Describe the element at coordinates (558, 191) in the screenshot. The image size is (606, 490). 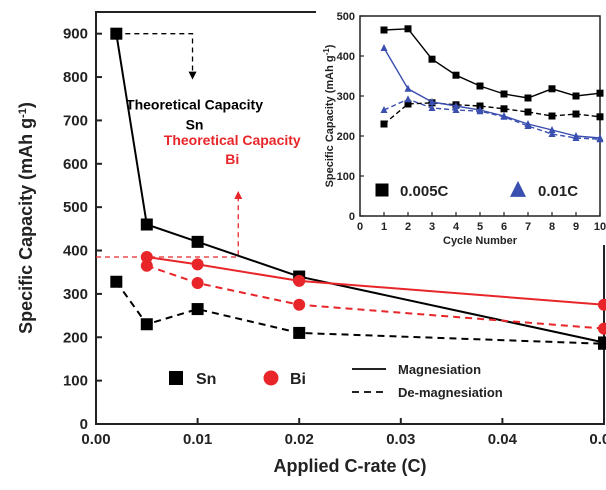
I see `inset-legend-label-001c: 0.01C` at that location.